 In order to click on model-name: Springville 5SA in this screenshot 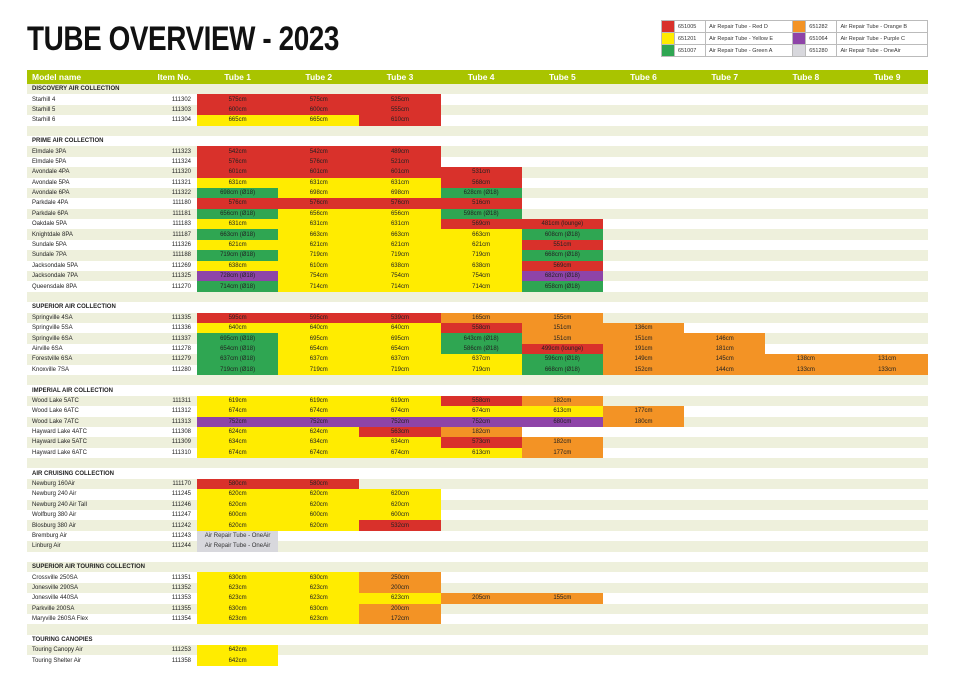, I will do `click(52, 328)`.